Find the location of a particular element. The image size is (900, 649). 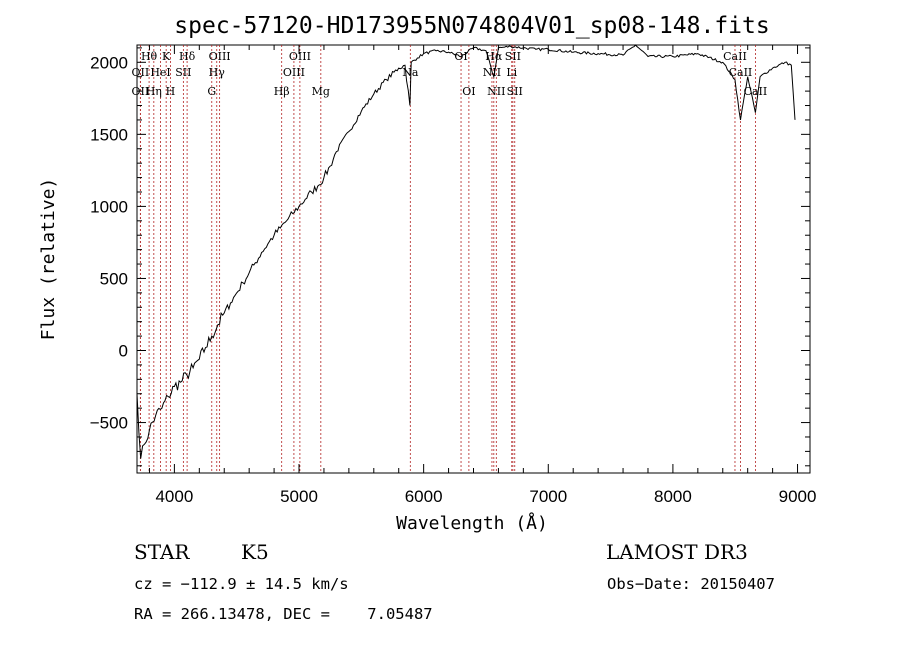

y-tick-label: −500 is located at coordinates (109, 423).